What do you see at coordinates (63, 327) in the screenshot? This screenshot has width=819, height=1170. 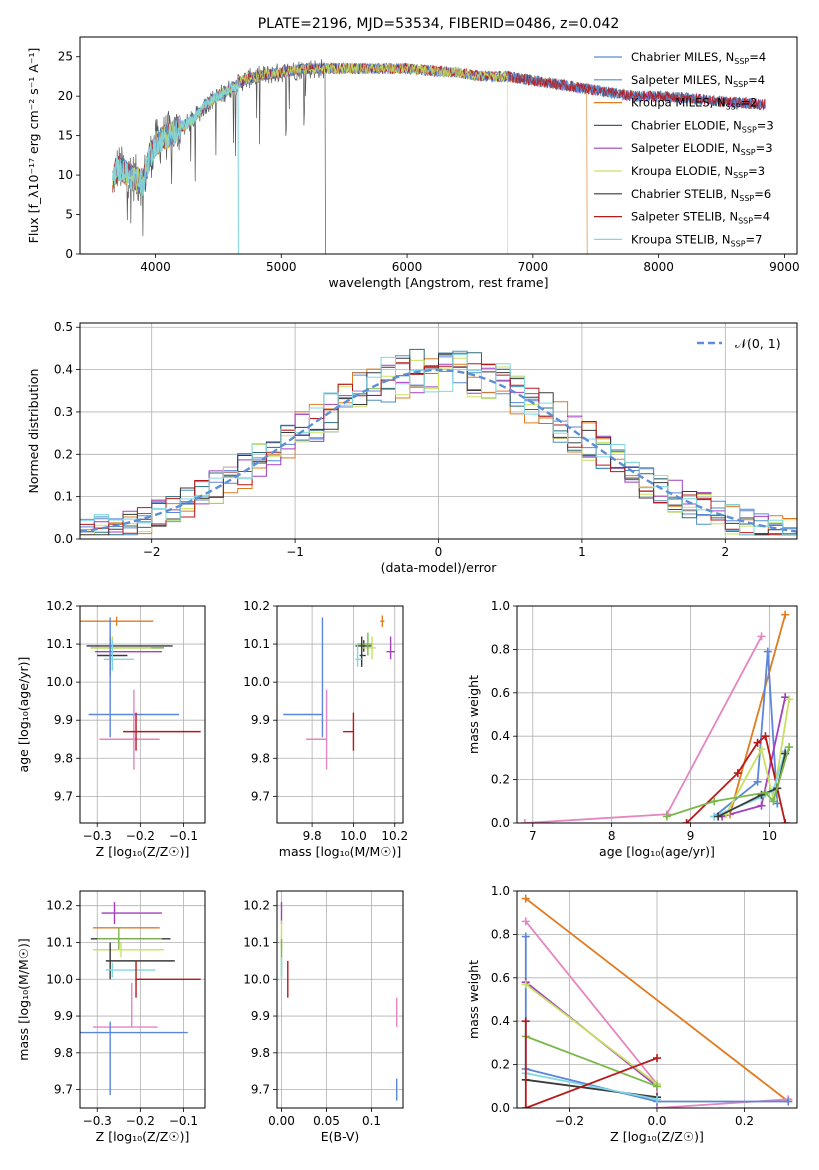 I see `y-tick-label: 0.5` at bounding box center [63, 327].